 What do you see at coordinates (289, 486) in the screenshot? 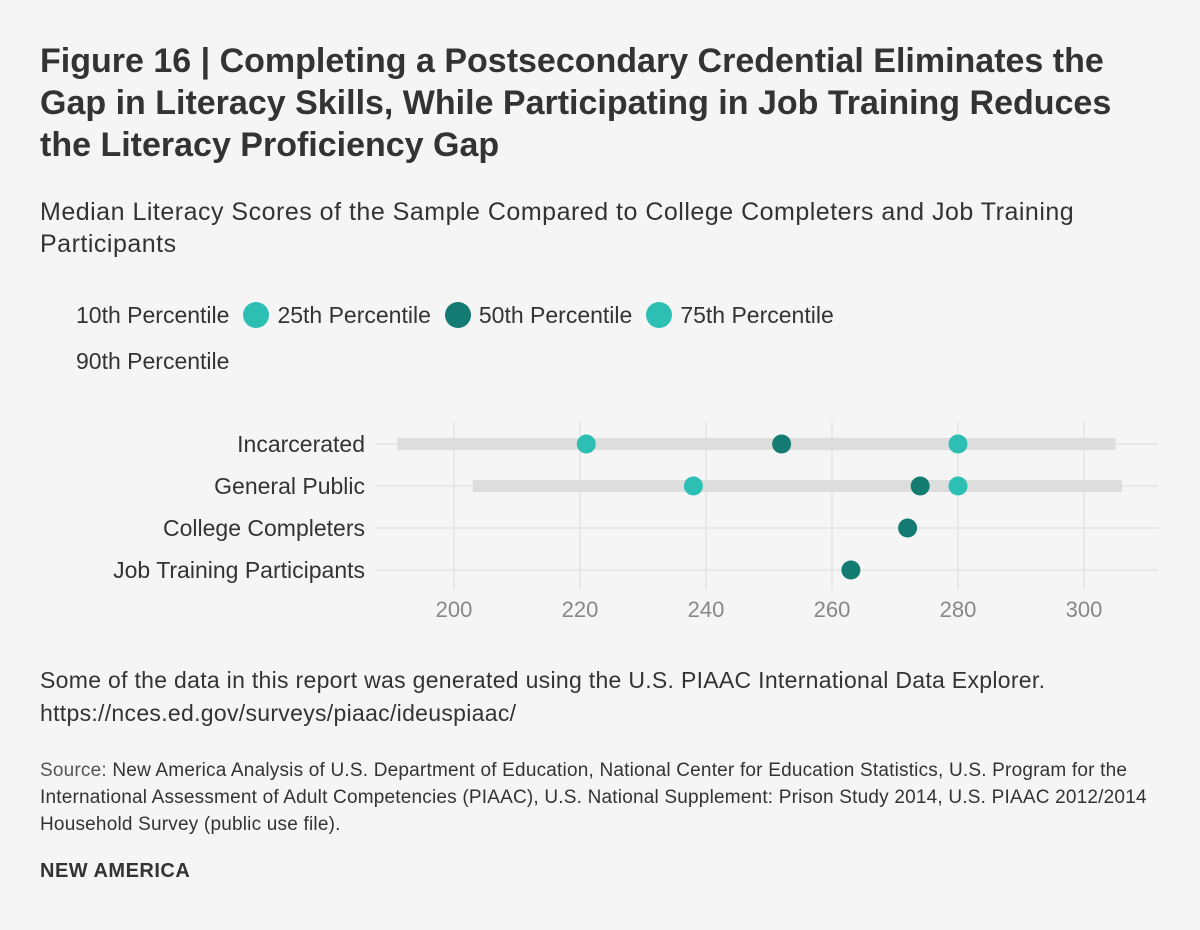
I see `category-label-general-public: General Public` at bounding box center [289, 486].